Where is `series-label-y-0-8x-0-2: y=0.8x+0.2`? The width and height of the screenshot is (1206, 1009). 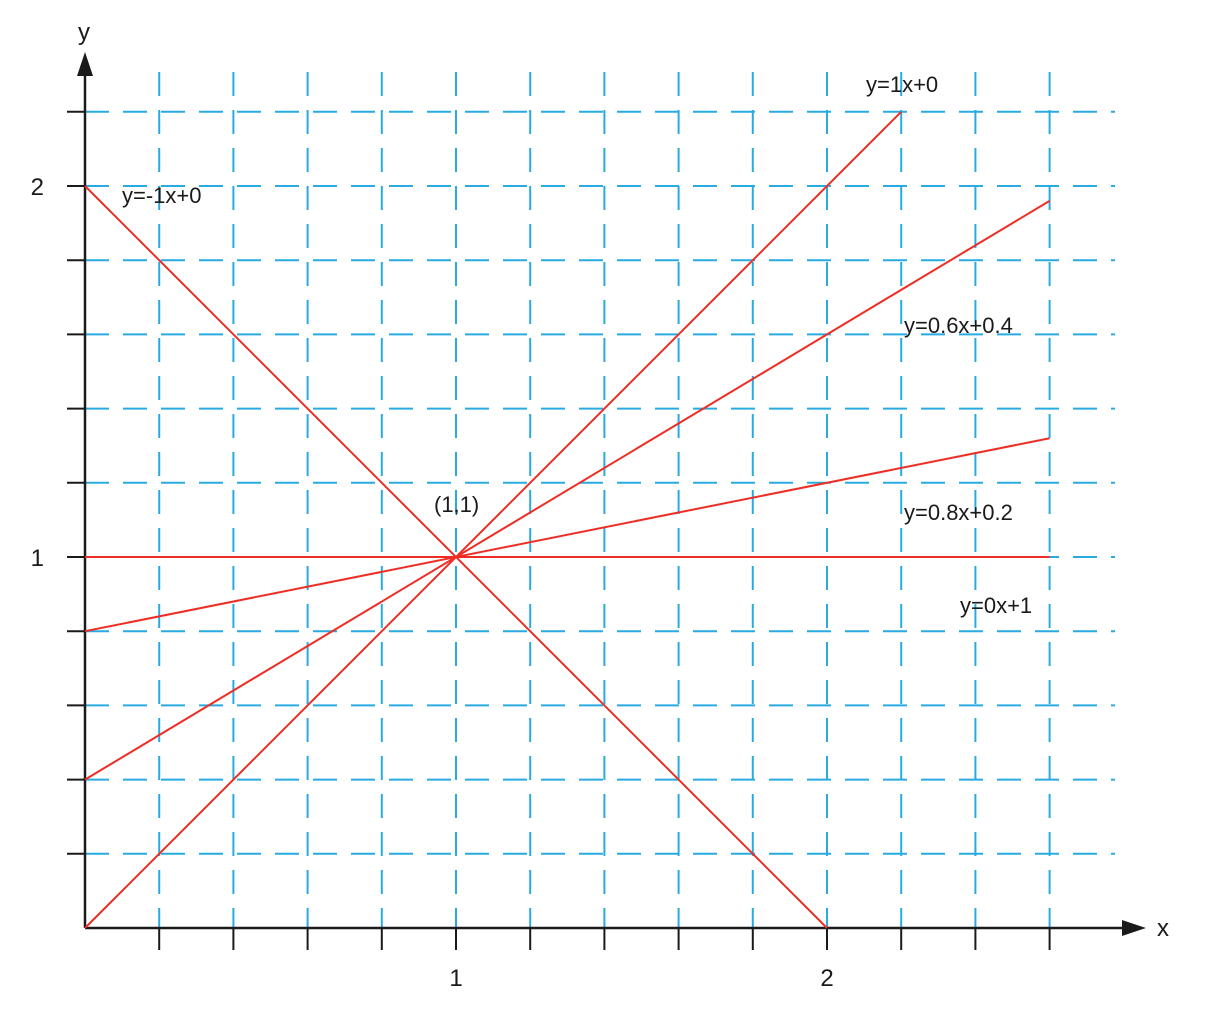 series-label-y-0-8x-0-2: y=0.8x+0.2 is located at coordinates (958, 512).